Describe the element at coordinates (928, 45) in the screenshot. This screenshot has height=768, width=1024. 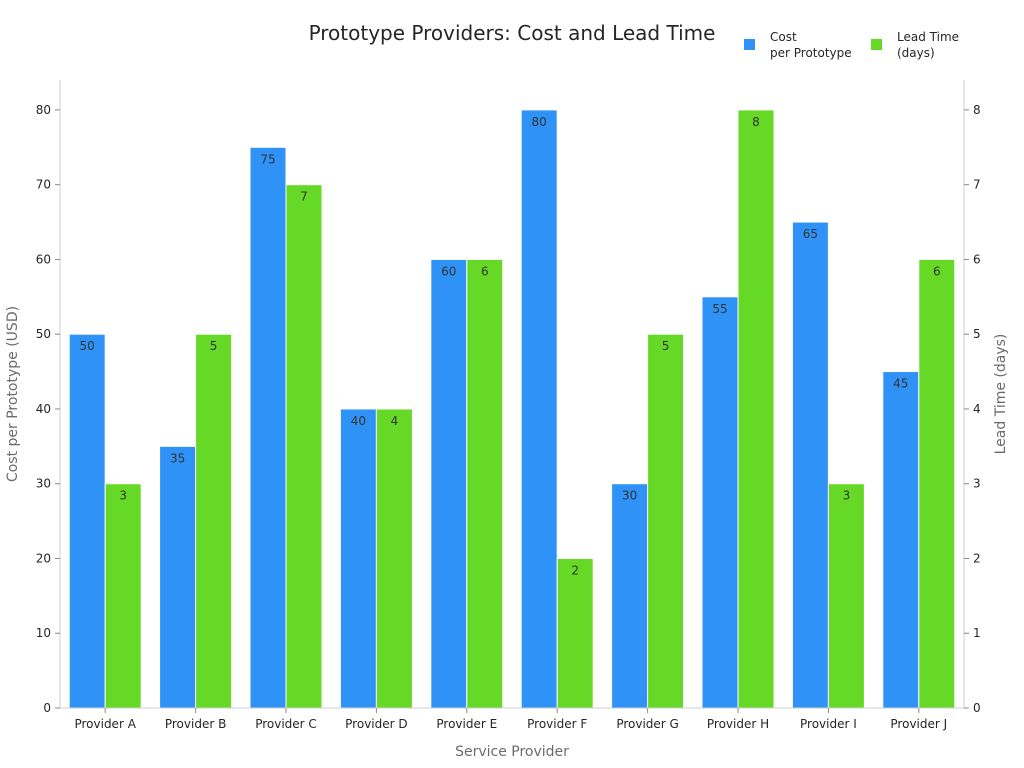
I see `lead-time-legend-label: Lead Time (days)` at that location.